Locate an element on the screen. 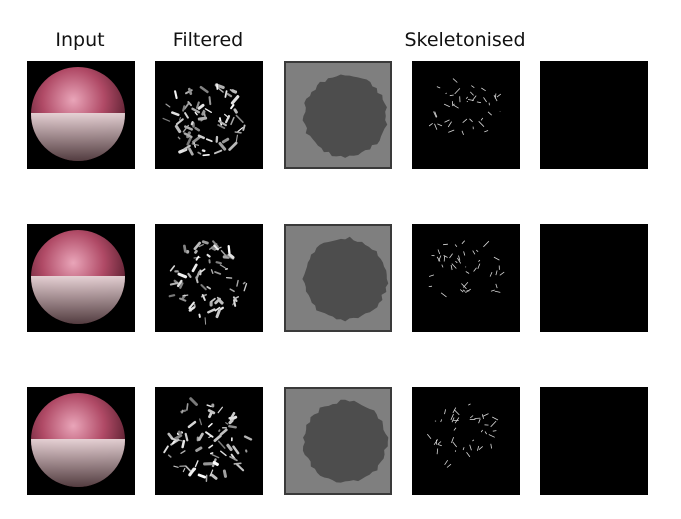 The height and width of the screenshot is (519, 681). column-title-skeletonised: Skeletonised is located at coordinates (465, 40).